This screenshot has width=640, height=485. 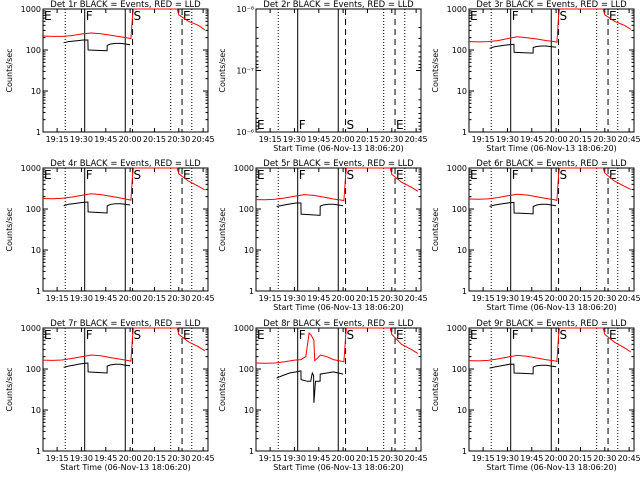 What do you see at coordinates (338, 324) in the screenshot?
I see `panel-title: Det 8r BLACK = Events, RED = LLD` at bounding box center [338, 324].